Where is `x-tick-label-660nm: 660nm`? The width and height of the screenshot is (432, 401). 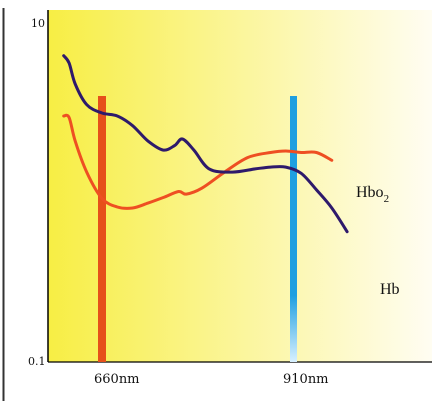
x-tick-label-660nm: 660nm is located at coordinates (117, 379).